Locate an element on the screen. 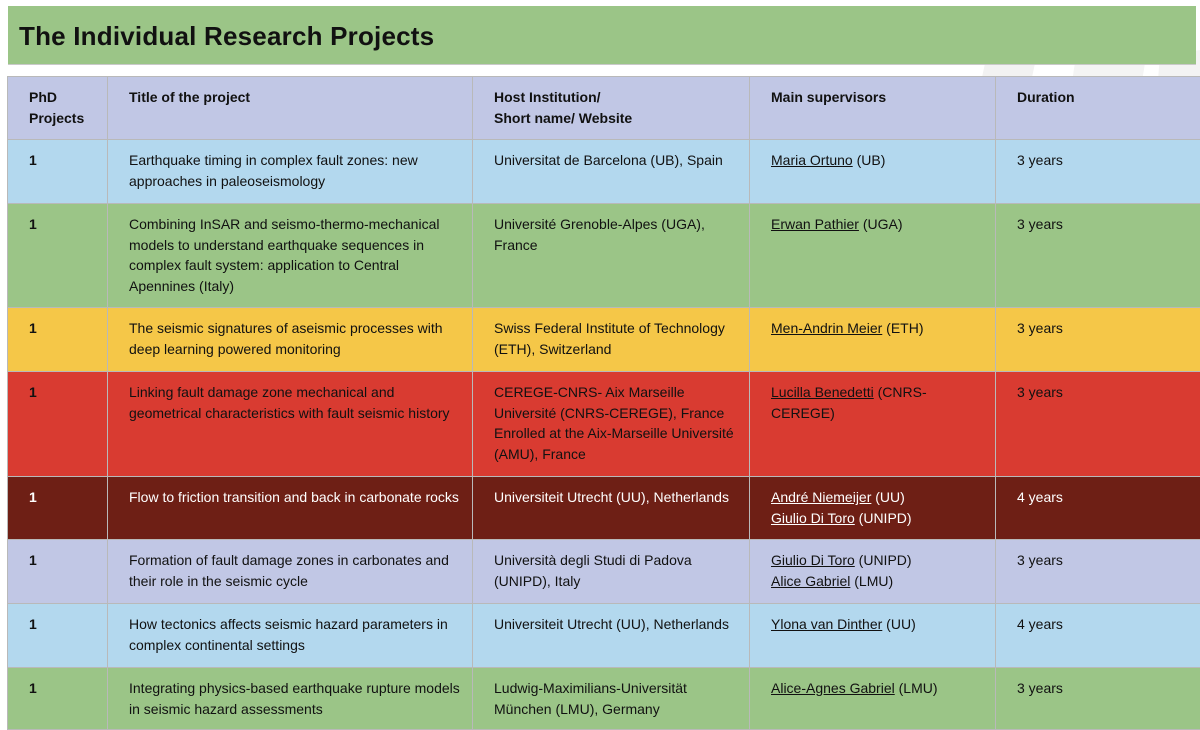 The width and height of the screenshot is (1200, 730). supervisors-cell: Erwan Pathier (UGA) is located at coordinates (873, 256).